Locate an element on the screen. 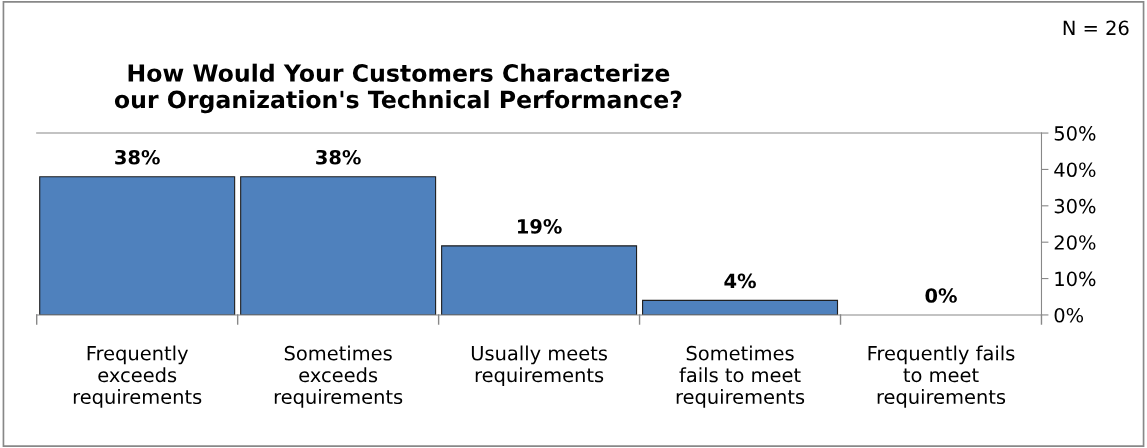 This screenshot has width=1147, height=448. chart-title: How Would Your Customers Characterize our Organization's Technical Performance? is located at coordinates (398, 88).